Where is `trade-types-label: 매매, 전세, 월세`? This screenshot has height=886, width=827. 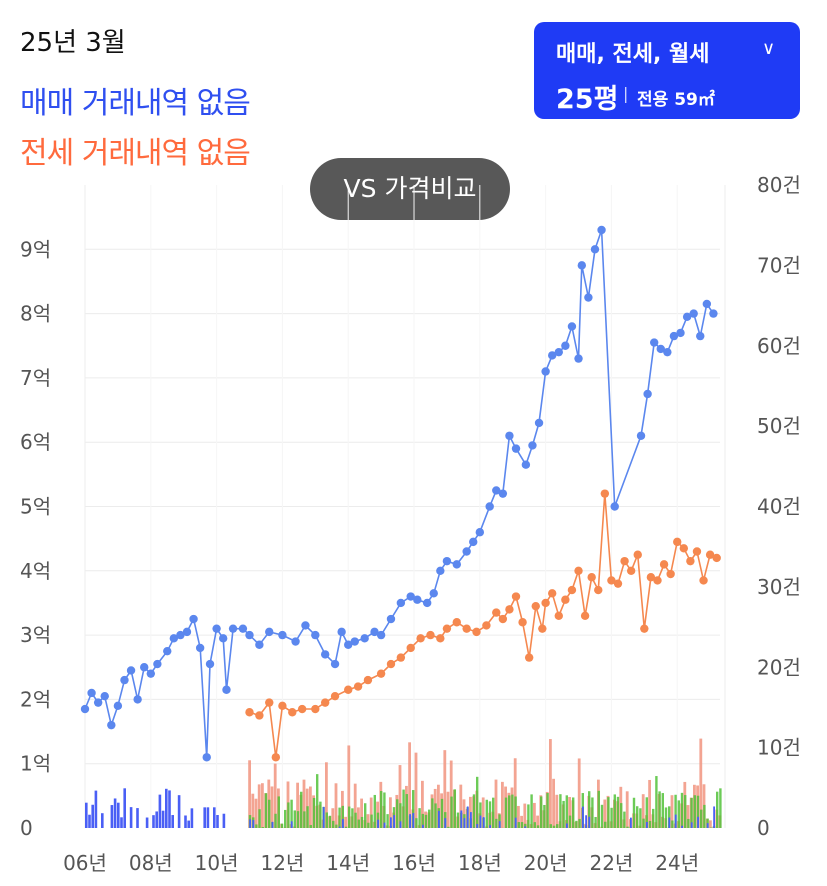 trade-types-label: 매매, 전세, 월세 is located at coordinates (633, 54).